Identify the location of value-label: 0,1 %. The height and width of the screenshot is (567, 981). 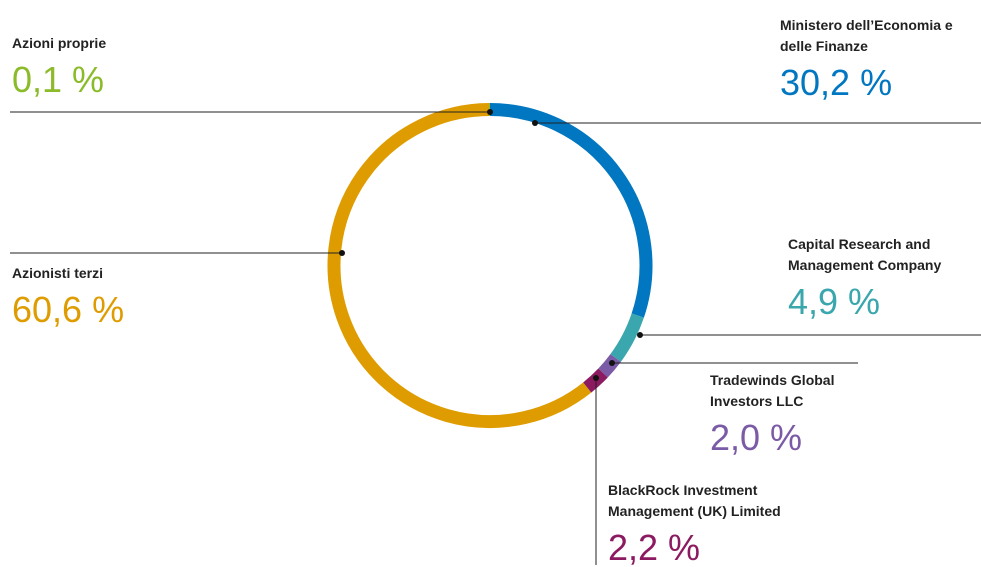
(58, 79).